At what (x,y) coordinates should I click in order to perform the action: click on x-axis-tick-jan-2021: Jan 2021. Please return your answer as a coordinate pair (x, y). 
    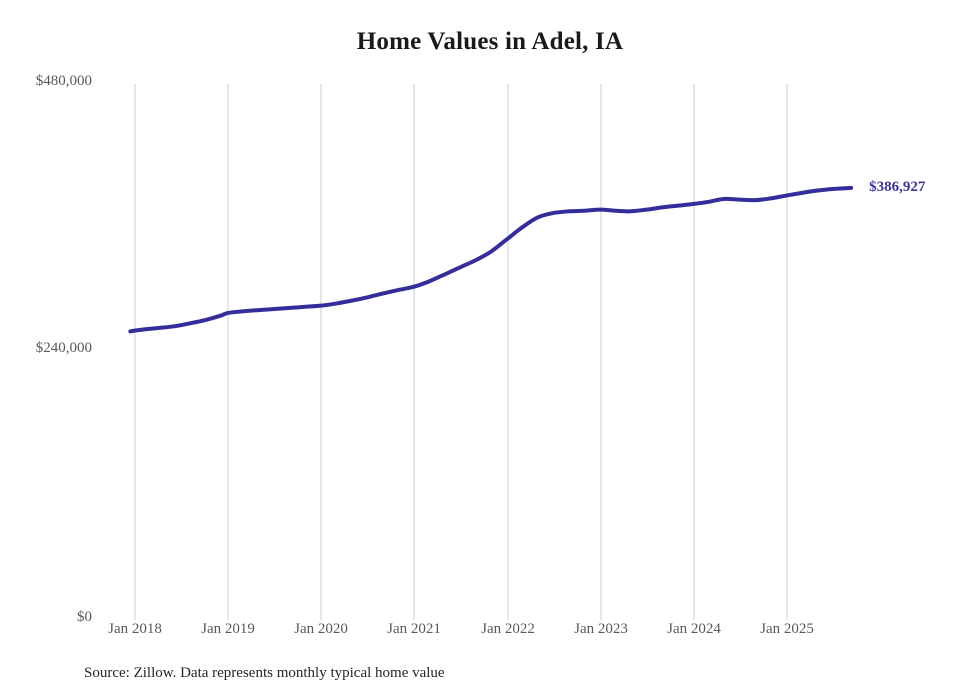
    Looking at the image, I should click on (414, 629).